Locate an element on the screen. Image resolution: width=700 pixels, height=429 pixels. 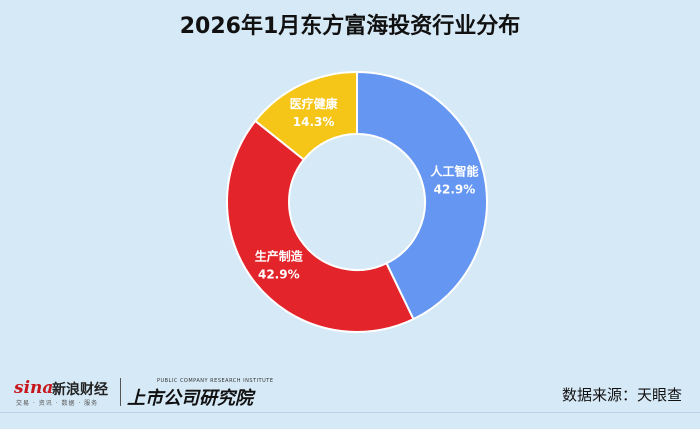
sina-logo-cn: 新浪财经 is located at coordinates (80, 390).